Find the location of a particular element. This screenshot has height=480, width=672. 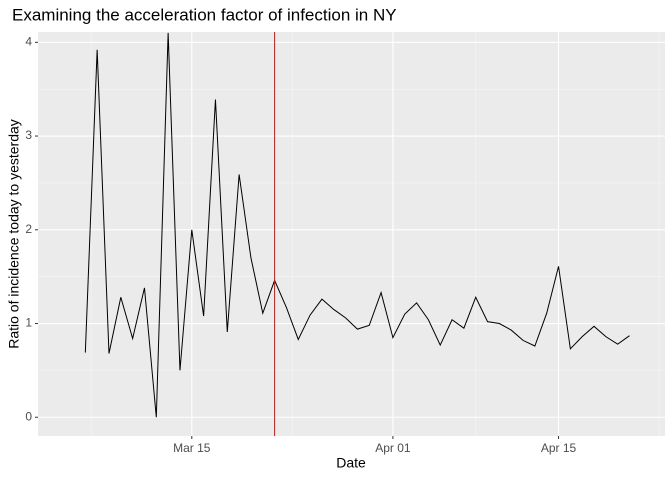

y-axis-label: Ratio of incidence today to yesterday is located at coordinates (14, 234).